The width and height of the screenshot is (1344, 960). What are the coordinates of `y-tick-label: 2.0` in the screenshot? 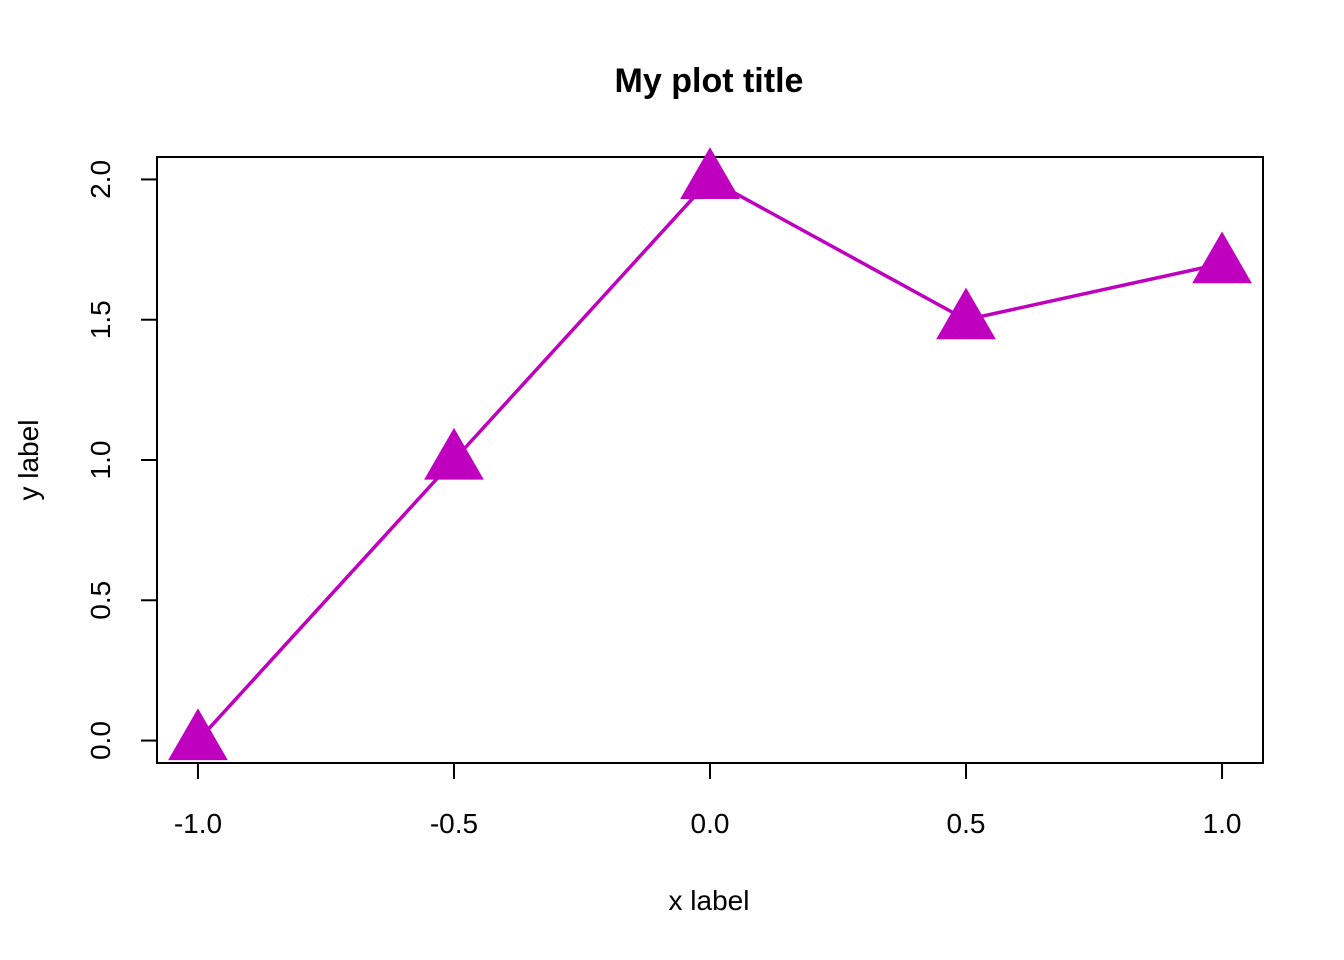 It's located at (100, 179).